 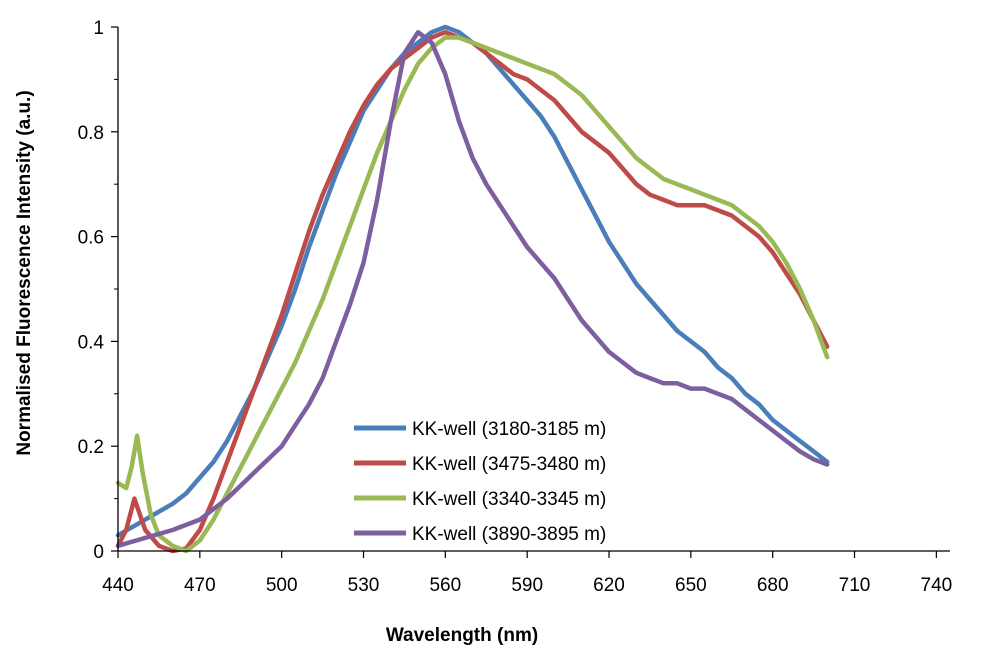 What do you see at coordinates (282, 585) in the screenshot?
I see `x-tick-label: 500` at bounding box center [282, 585].